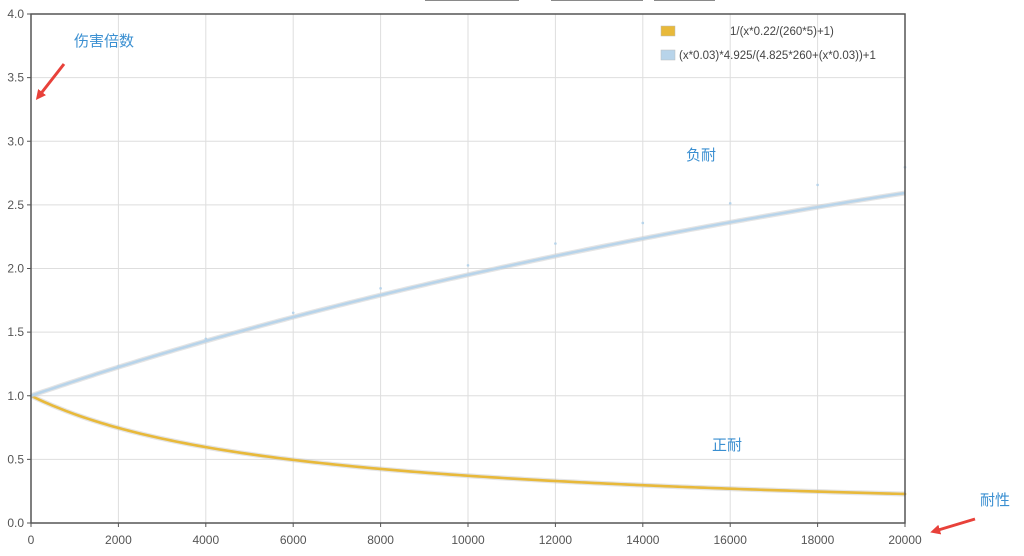  What do you see at coordinates (15, 459) in the screenshot?
I see `y-tick-label: 0.5` at bounding box center [15, 459].